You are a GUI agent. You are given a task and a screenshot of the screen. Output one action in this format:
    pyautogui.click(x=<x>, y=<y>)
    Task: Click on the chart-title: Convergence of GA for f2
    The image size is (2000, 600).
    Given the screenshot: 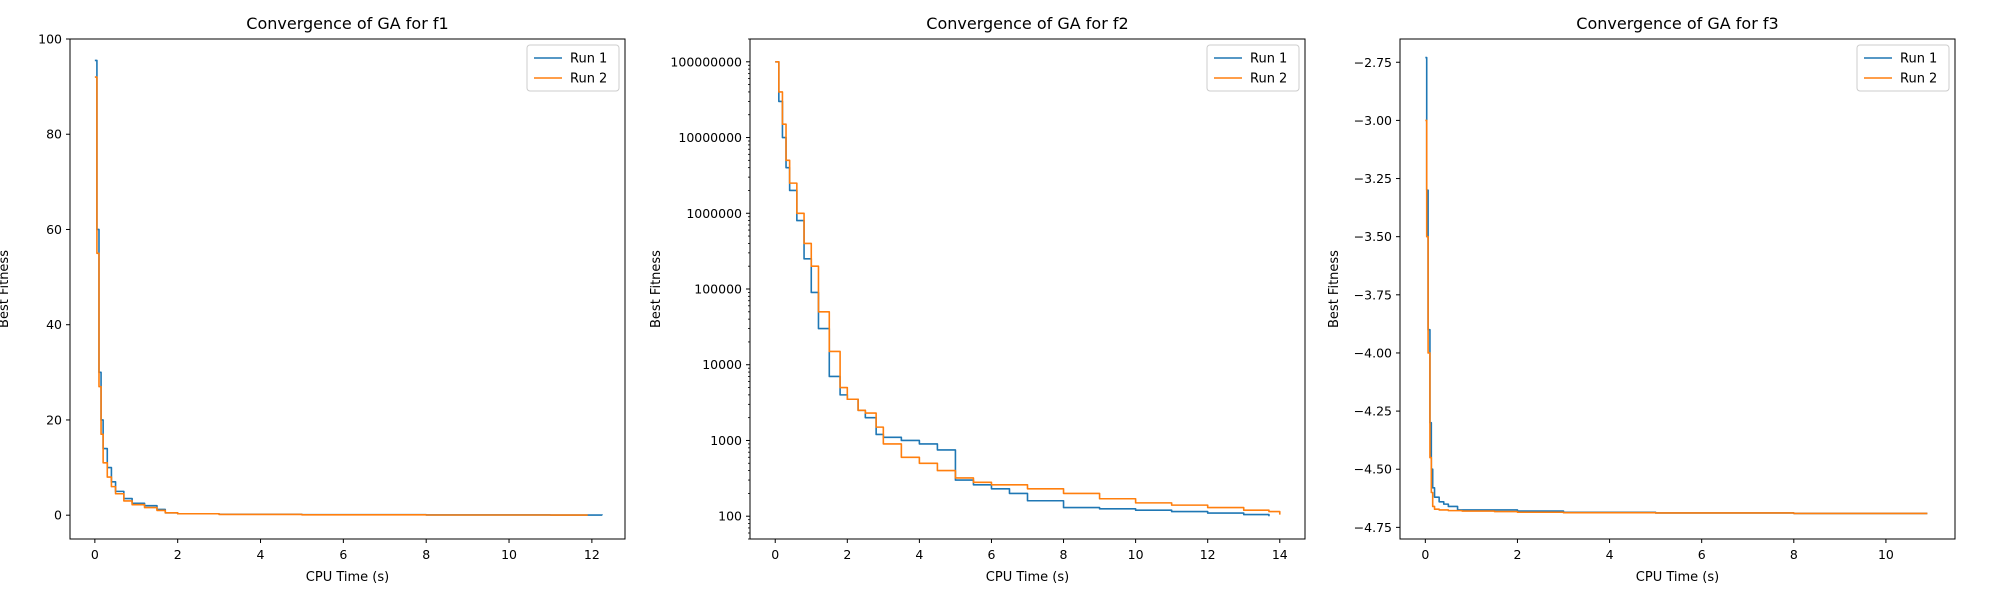 What is the action you would take?
    pyautogui.click(x=1027, y=23)
    